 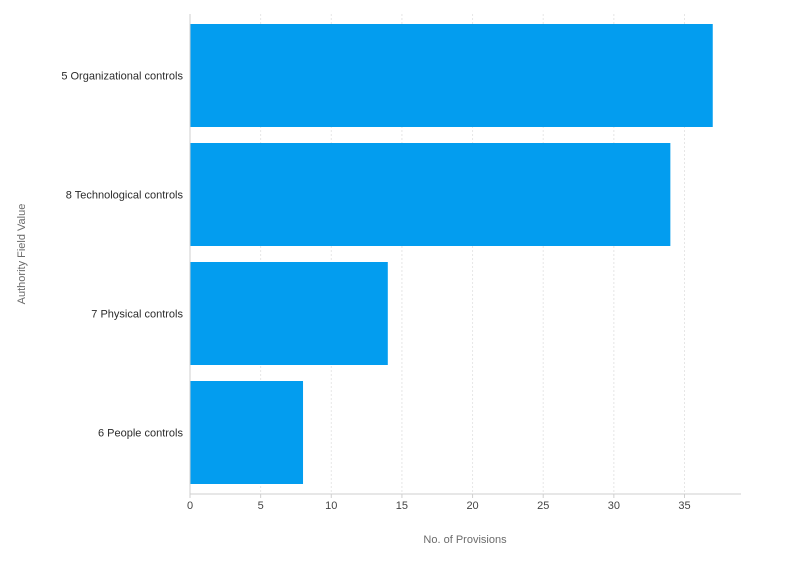 I want to click on category-label: 7 Physical controls, so click(x=137, y=315).